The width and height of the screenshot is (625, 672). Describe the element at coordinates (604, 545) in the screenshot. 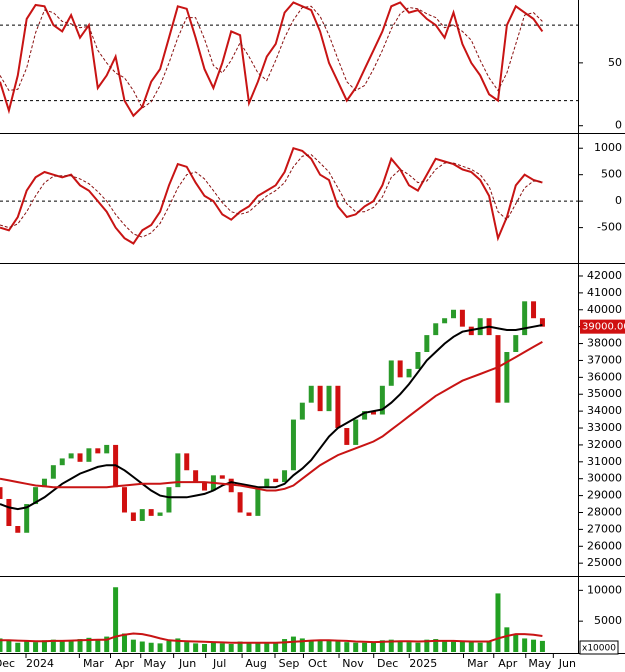

I see `y-tick-label: 26000` at that location.